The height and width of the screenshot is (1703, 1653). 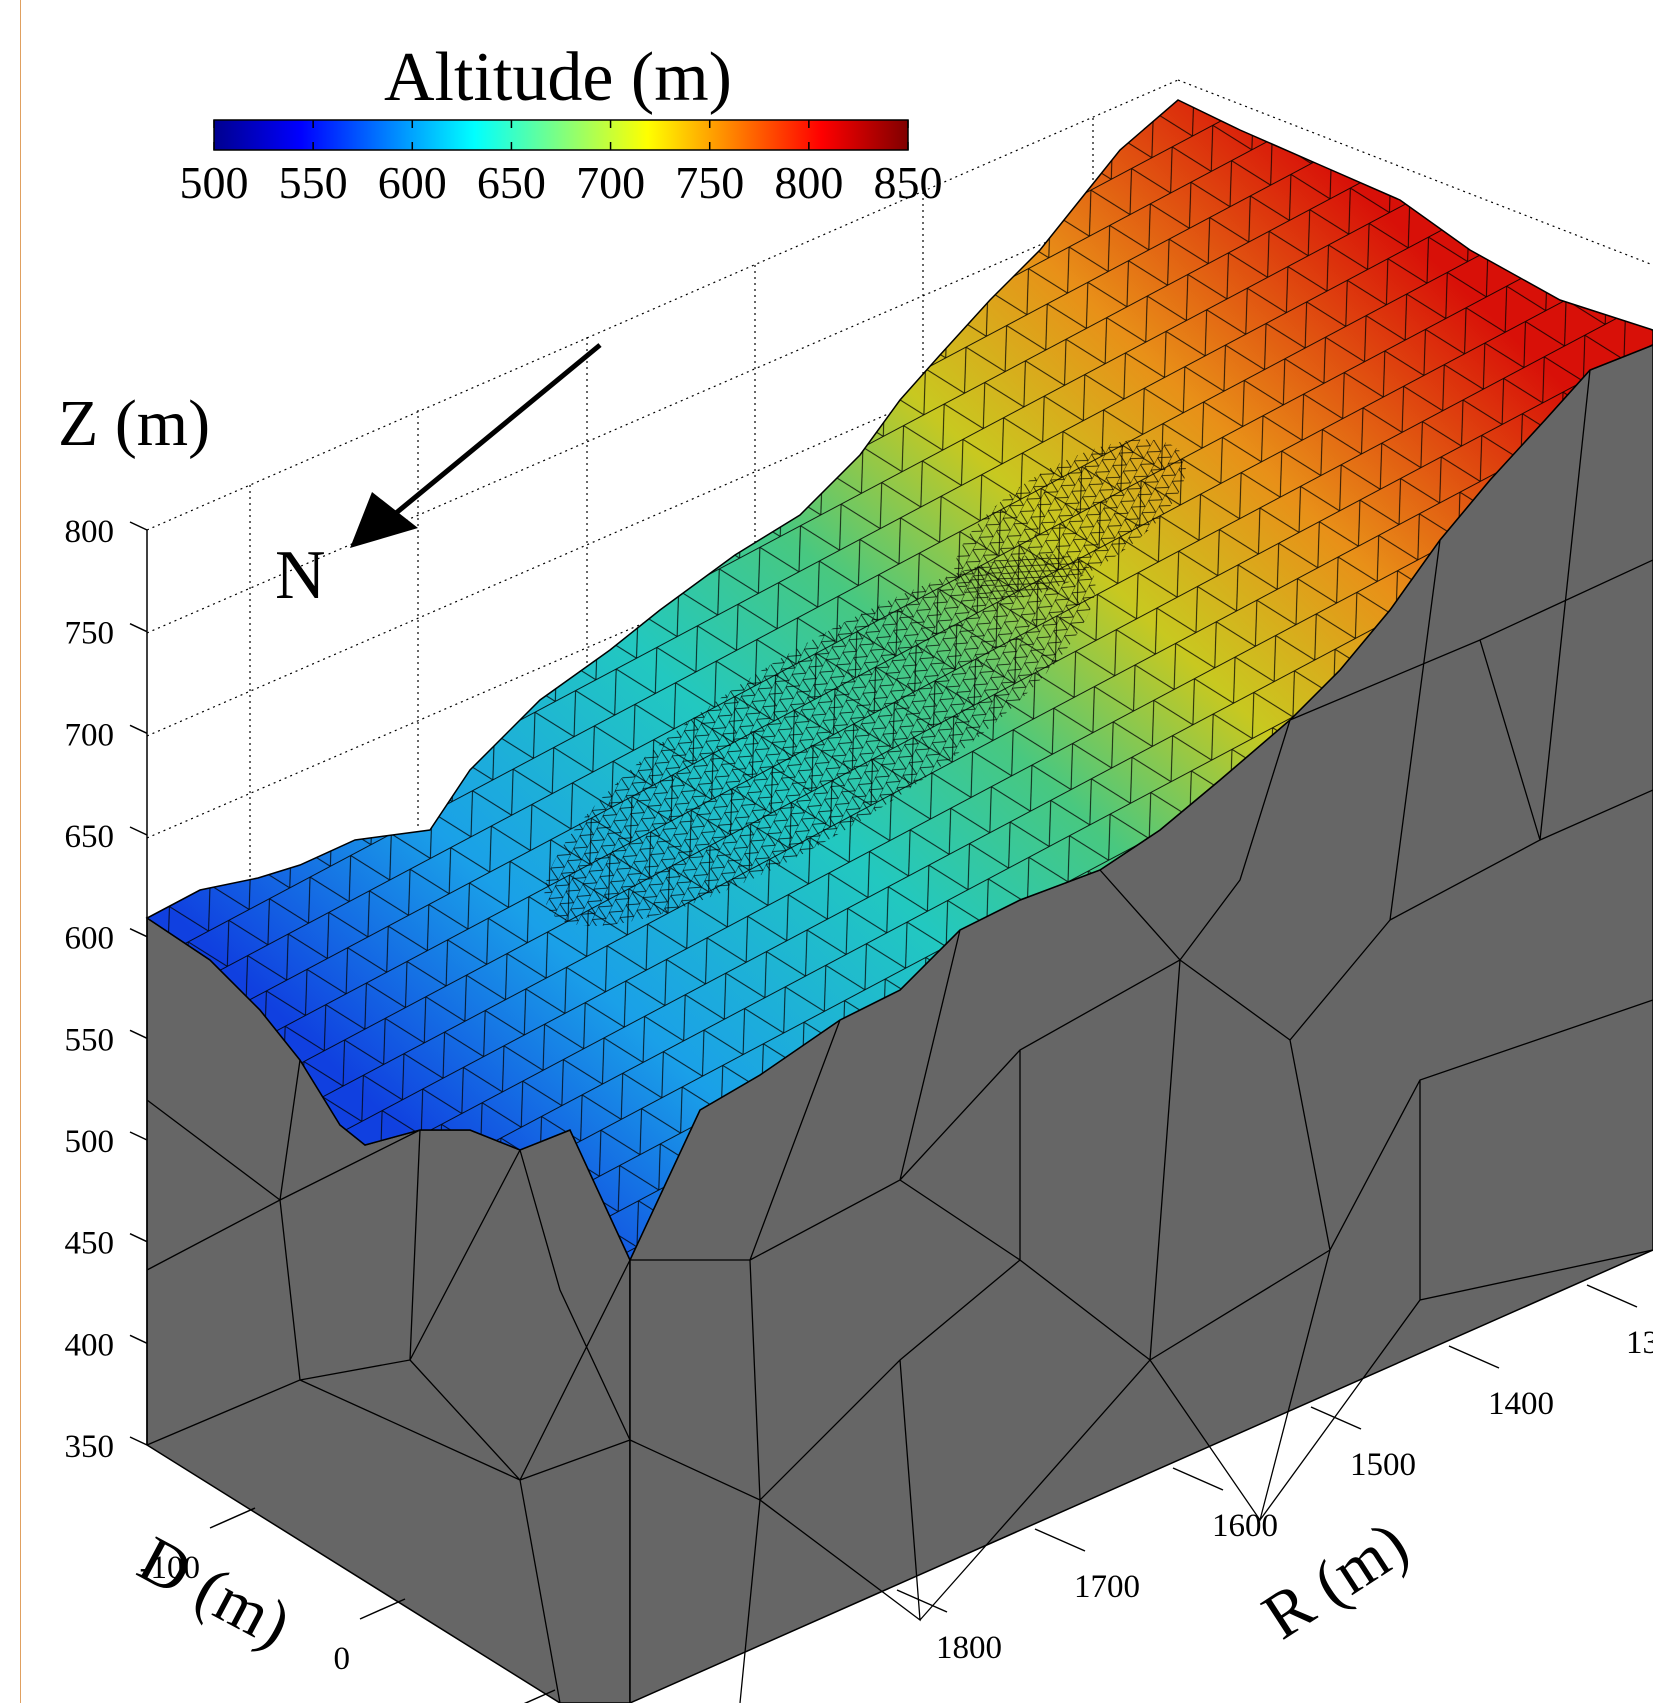 What do you see at coordinates (20, 851) in the screenshot?
I see `figure-border-line` at bounding box center [20, 851].